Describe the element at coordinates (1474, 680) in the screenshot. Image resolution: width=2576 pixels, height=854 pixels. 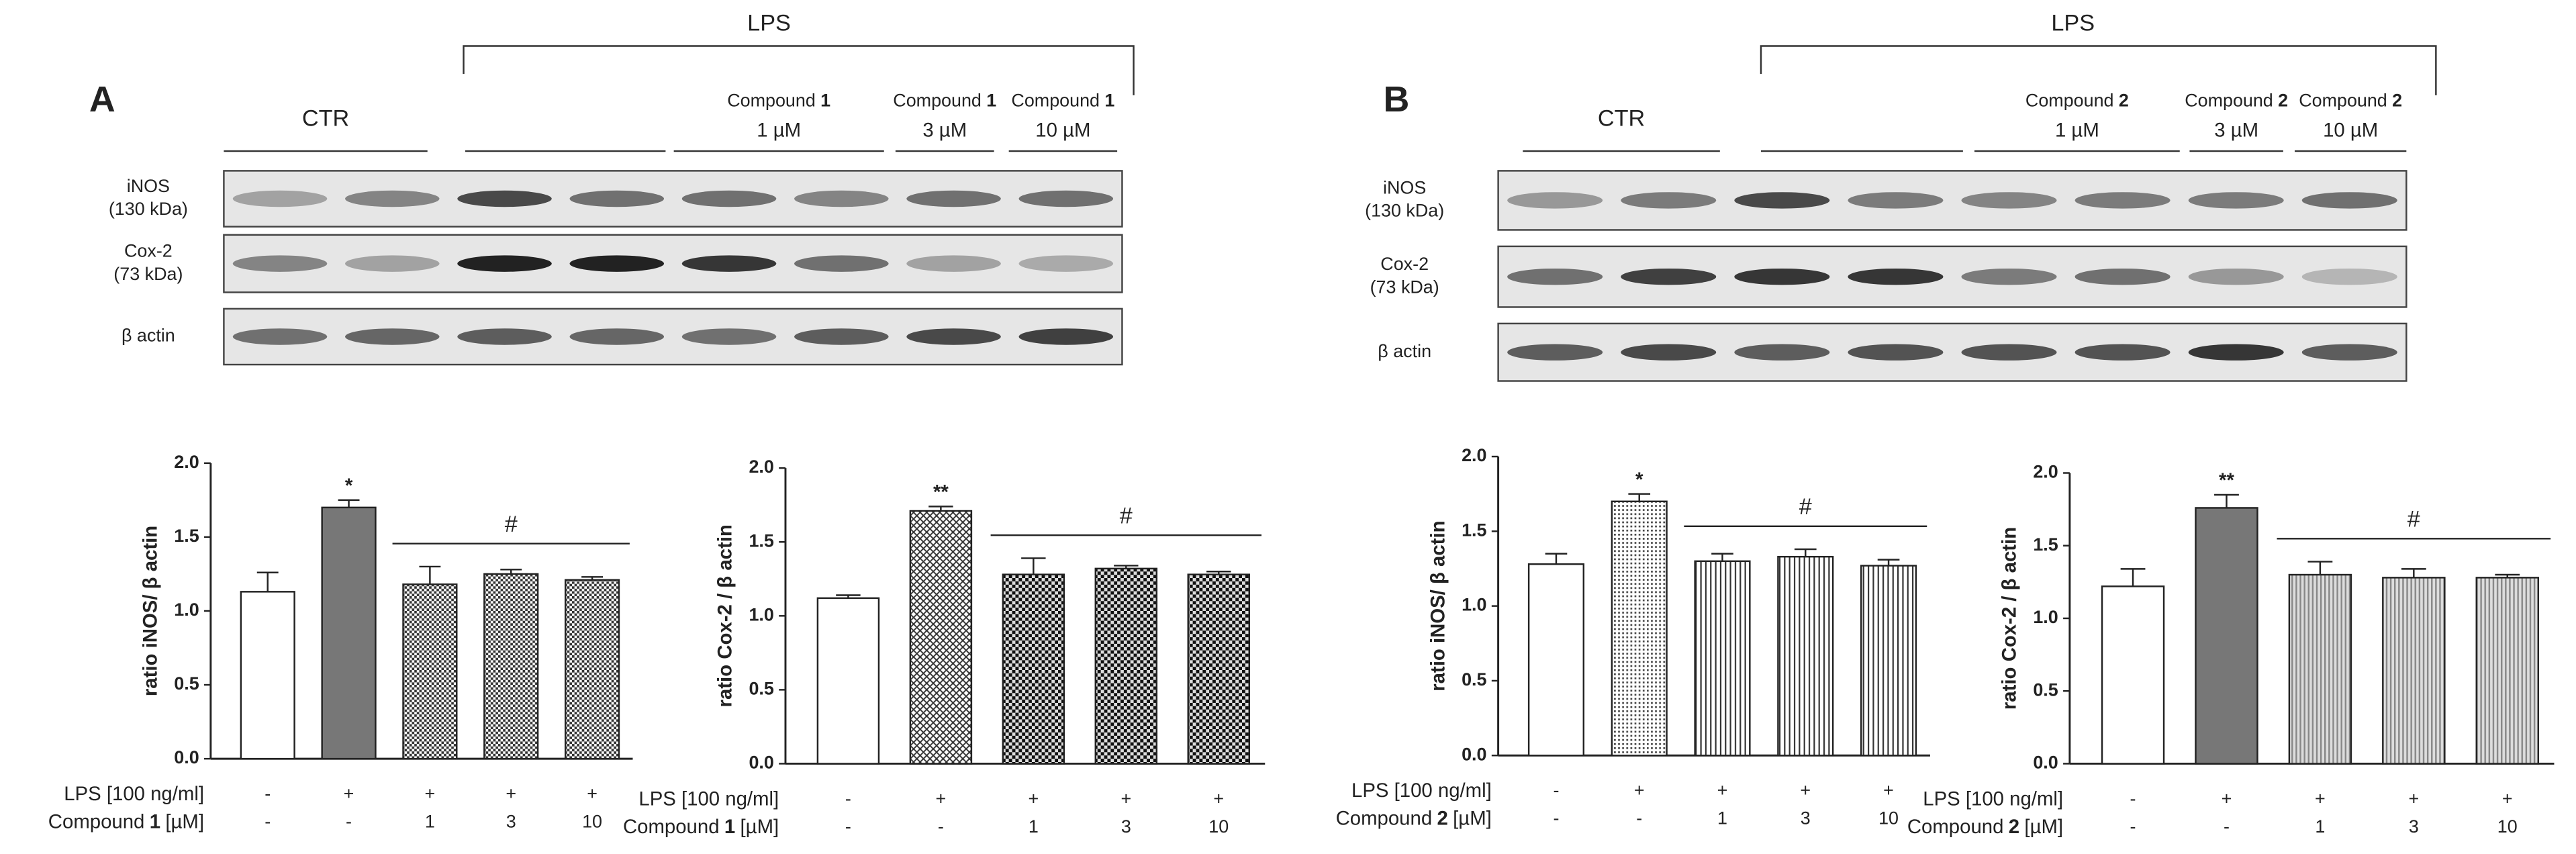
I see `y-tick-label: 0.5` at that location.